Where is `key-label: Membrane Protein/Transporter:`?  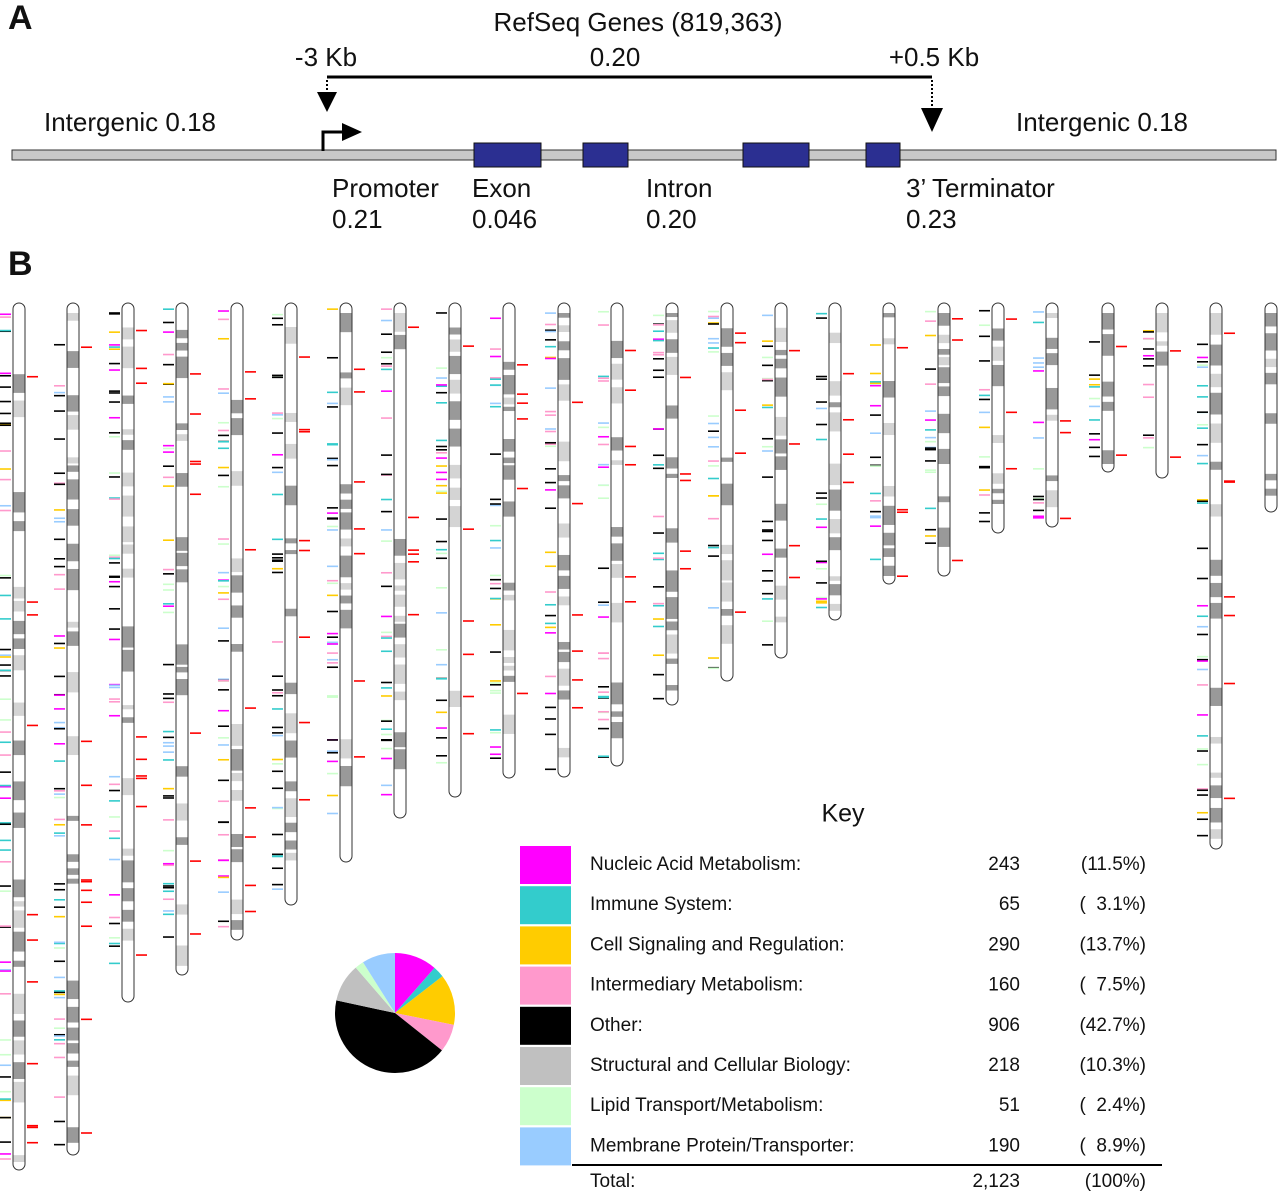 key-label: Membrane Protein/Transporter: is located at coordinates (722, 1145).